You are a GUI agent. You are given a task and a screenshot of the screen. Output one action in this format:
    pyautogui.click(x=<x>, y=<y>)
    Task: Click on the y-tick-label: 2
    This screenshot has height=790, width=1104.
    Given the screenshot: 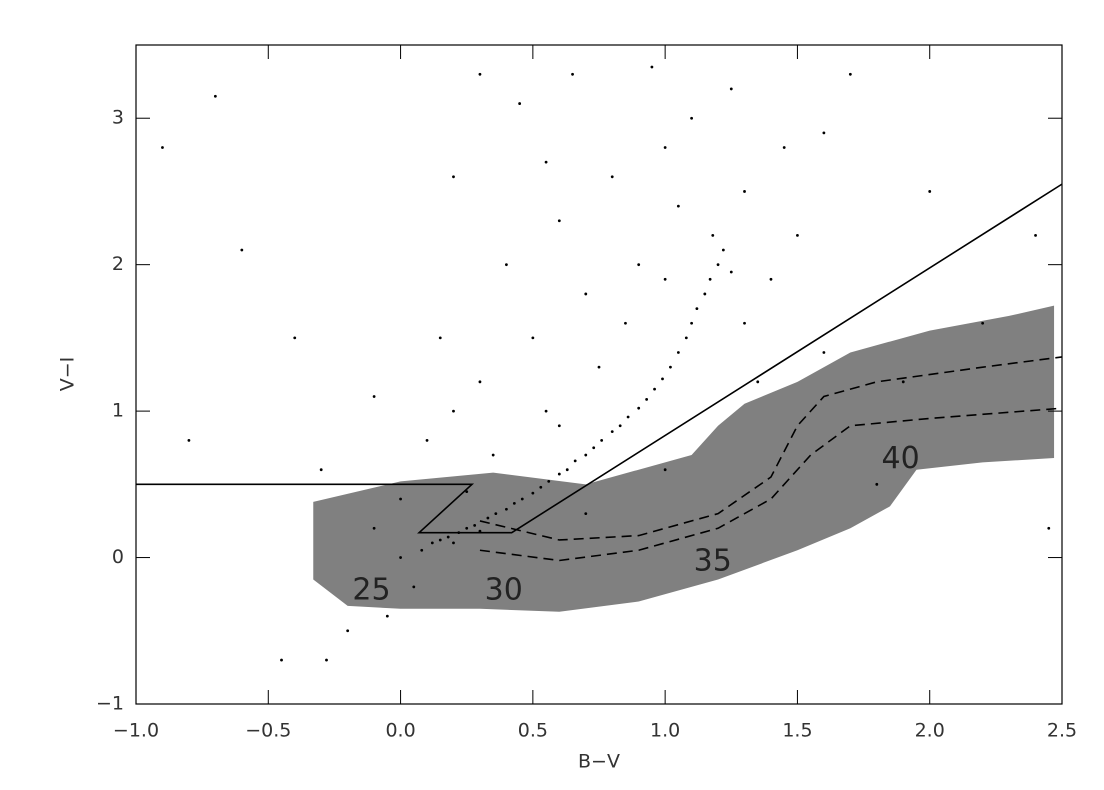 What is the action you would take?
    pyautogui.click(x=118, y=264)
    